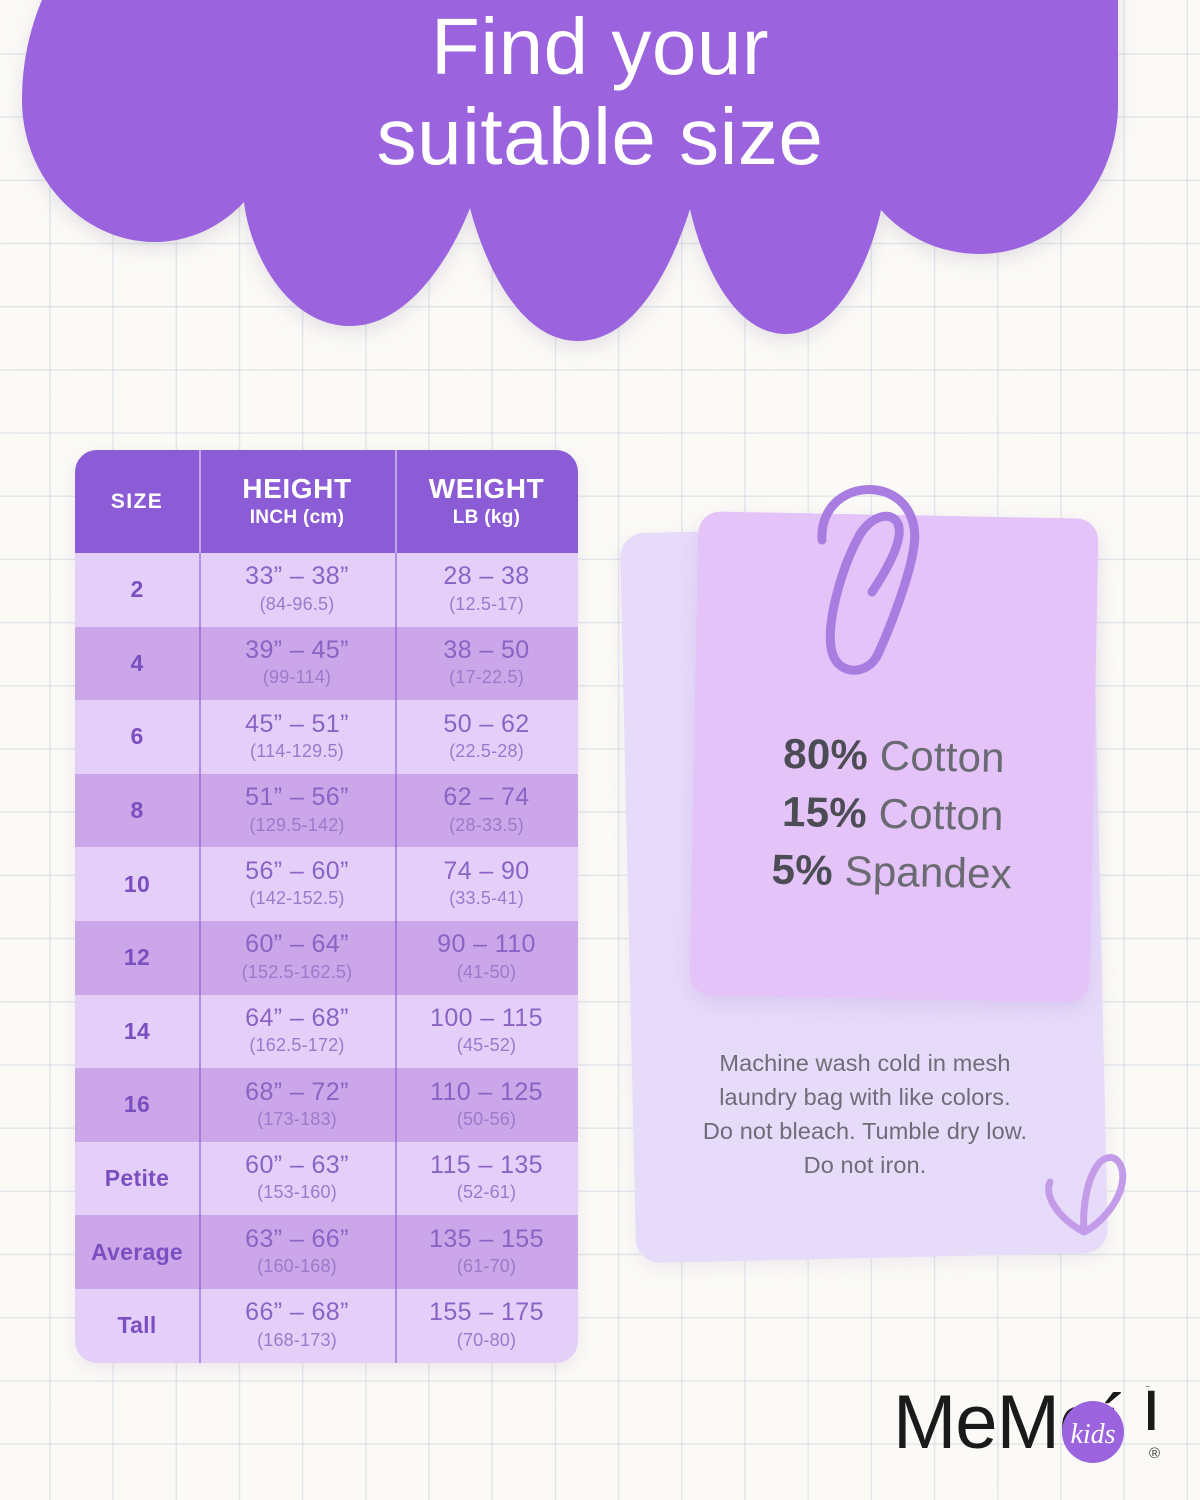 Image resolution: width=1200 pixels, height=1500 pixels. Describe the element at coordinates (802, 869) in the screenshot. I see `fabric-percent: 5%` at that location.